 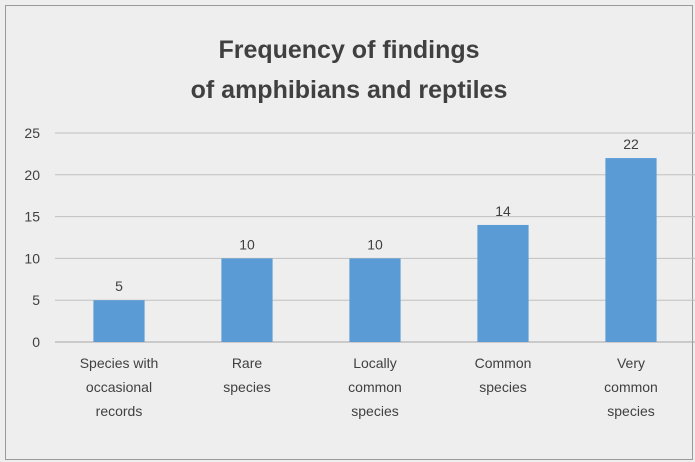 What do you see at coordinates (375, 387) in the screenshot?
I see `x-category-label: Locally common species` at bounding box center [375, 387].